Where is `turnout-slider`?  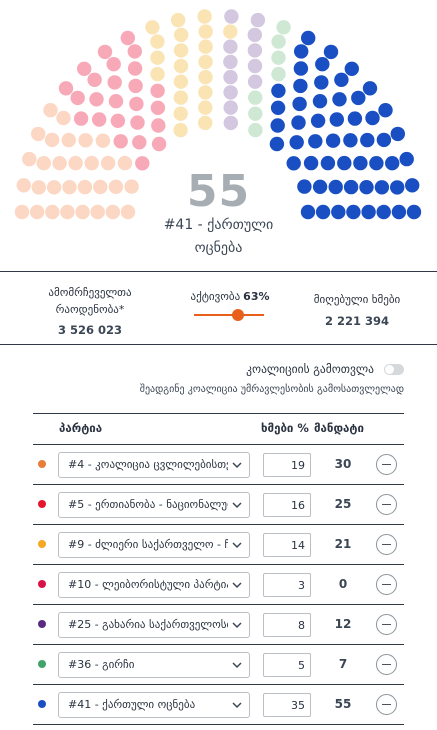
turnout-slider is located at coordinates (229, 315).